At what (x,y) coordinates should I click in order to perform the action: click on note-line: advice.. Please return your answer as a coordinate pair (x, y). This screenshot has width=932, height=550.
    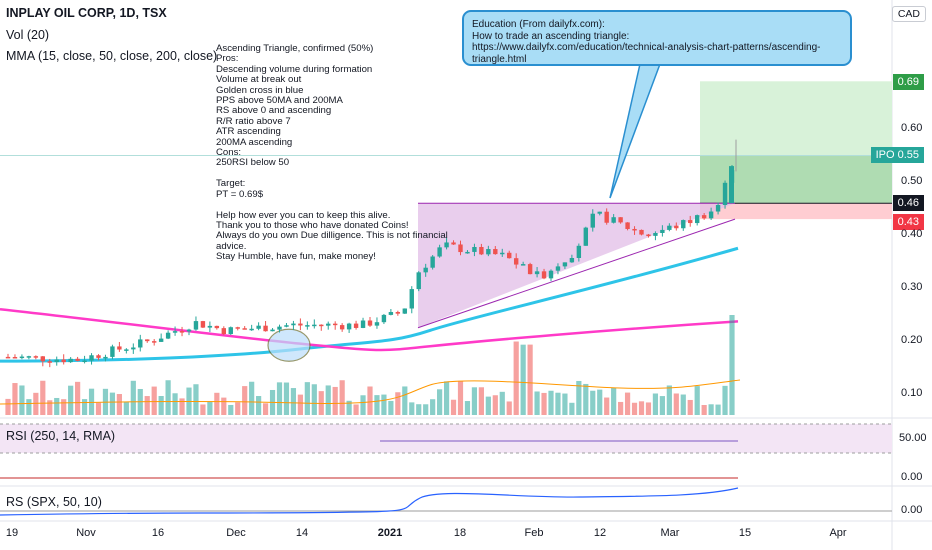
    Looking at the image, I should click on (231, 246).